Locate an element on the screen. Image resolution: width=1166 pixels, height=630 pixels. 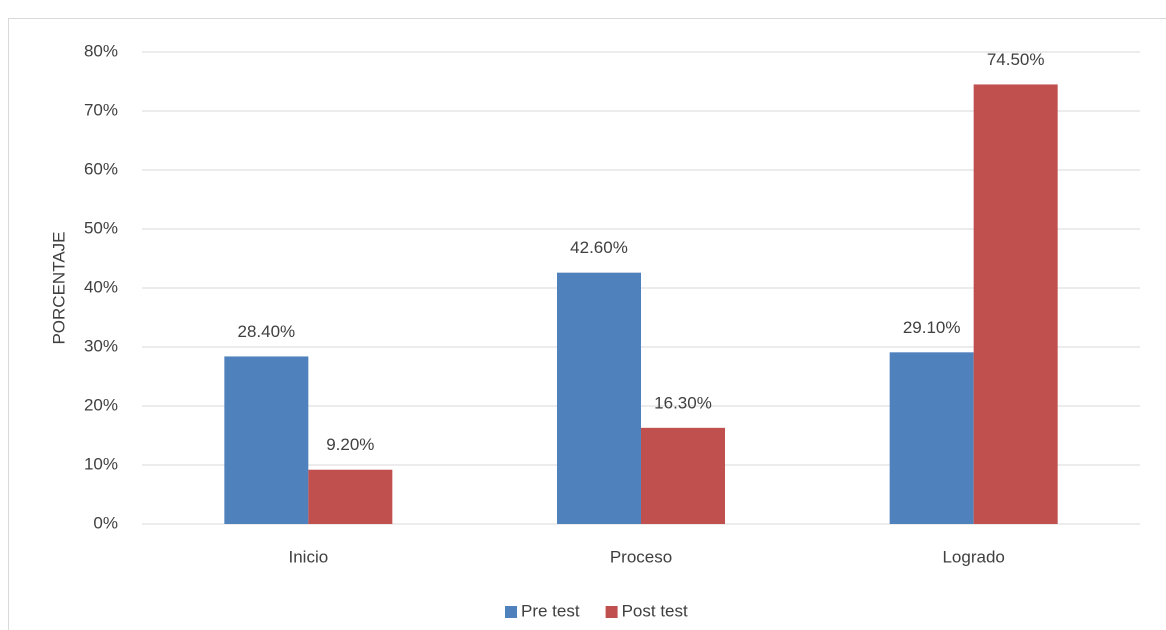
y-axis-label: PORCENTAJE is located at coordinates (58, 287).